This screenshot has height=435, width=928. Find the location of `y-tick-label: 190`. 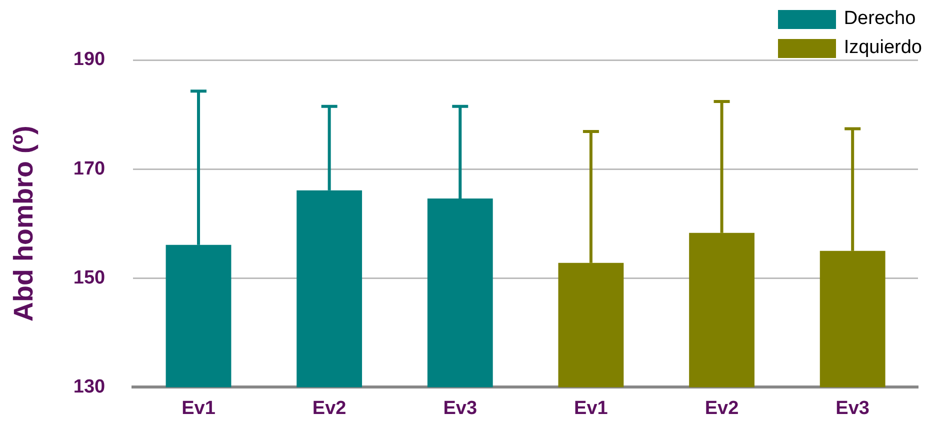

y-tick-label: 190 is located at coordinates (89, 59).